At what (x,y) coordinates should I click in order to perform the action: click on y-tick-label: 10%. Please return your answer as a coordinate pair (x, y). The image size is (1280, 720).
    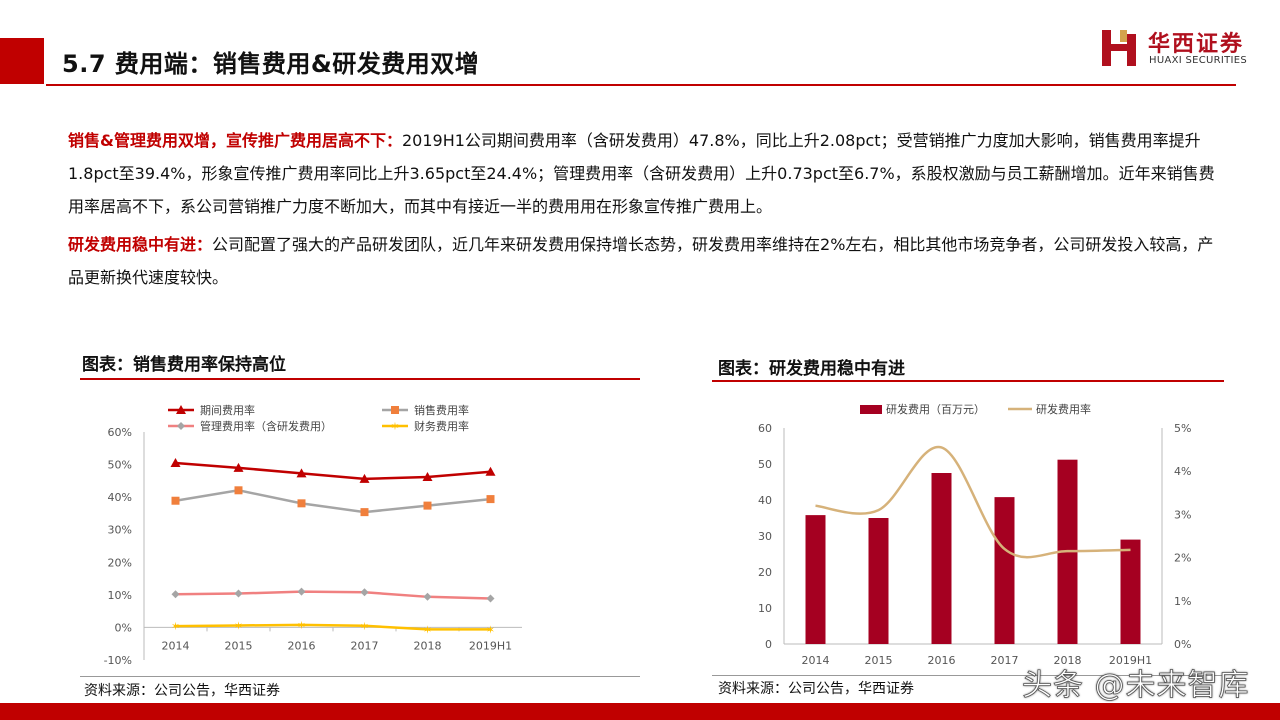
    Looking at the image, I should click on (120, 595).